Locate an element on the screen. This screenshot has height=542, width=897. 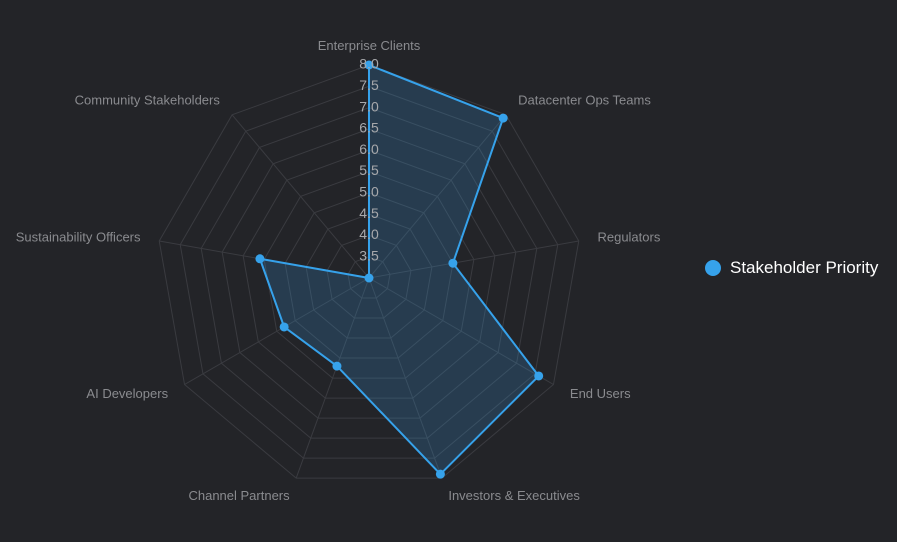
tick-label-10: 8.0 is located at coordinates (369, 64).